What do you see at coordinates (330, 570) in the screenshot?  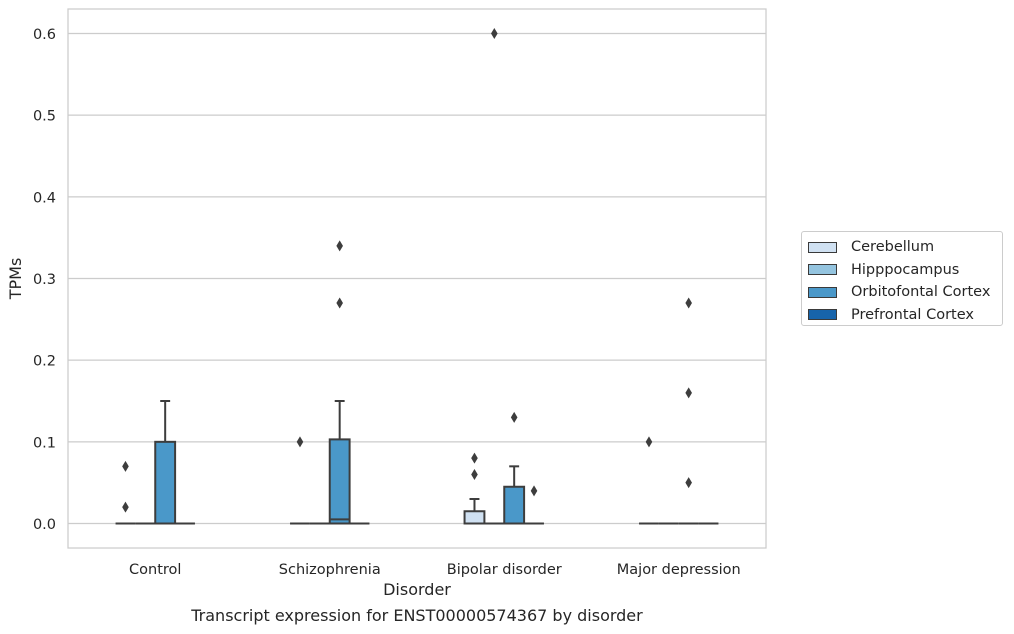 I see `x-tick-label: Schizophrenia` at bounding box center [330, 570].